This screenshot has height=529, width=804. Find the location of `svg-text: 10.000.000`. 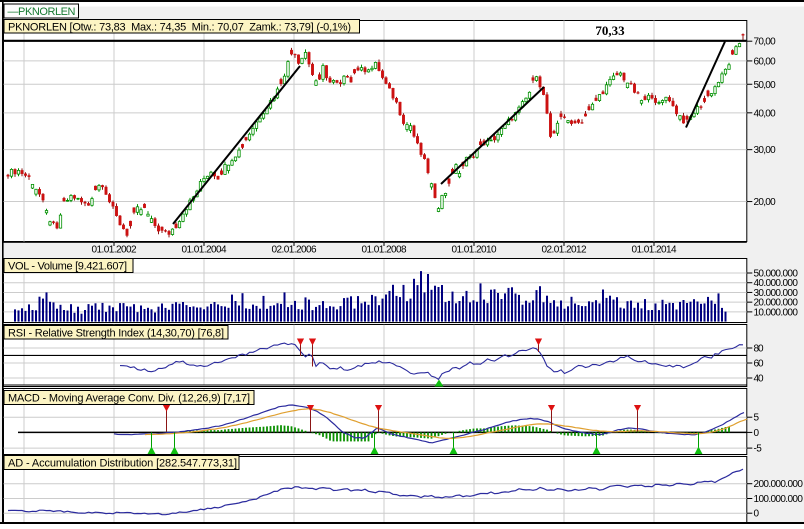

svg-text: 10.000.000 is located at coordinates (776, 312).